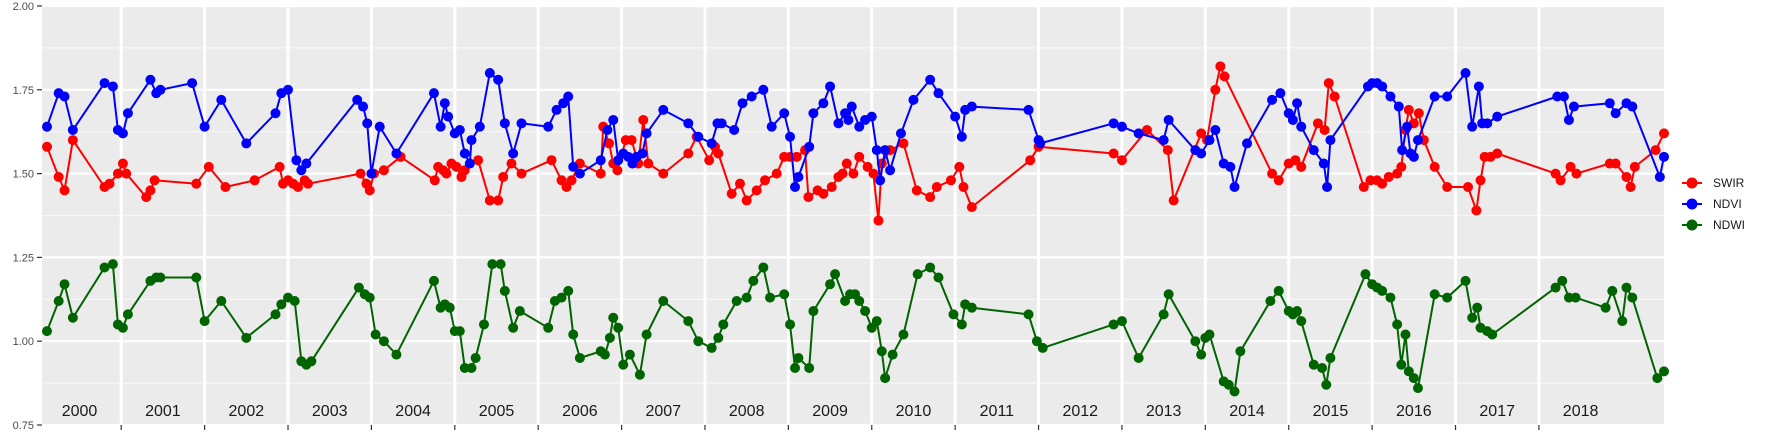 The height and width of the screenshot is (447, 1773). What do you see at coordinates (247, 411) in the screenshot?
I see `year-label: 2002` at bounding box center [247, 411].